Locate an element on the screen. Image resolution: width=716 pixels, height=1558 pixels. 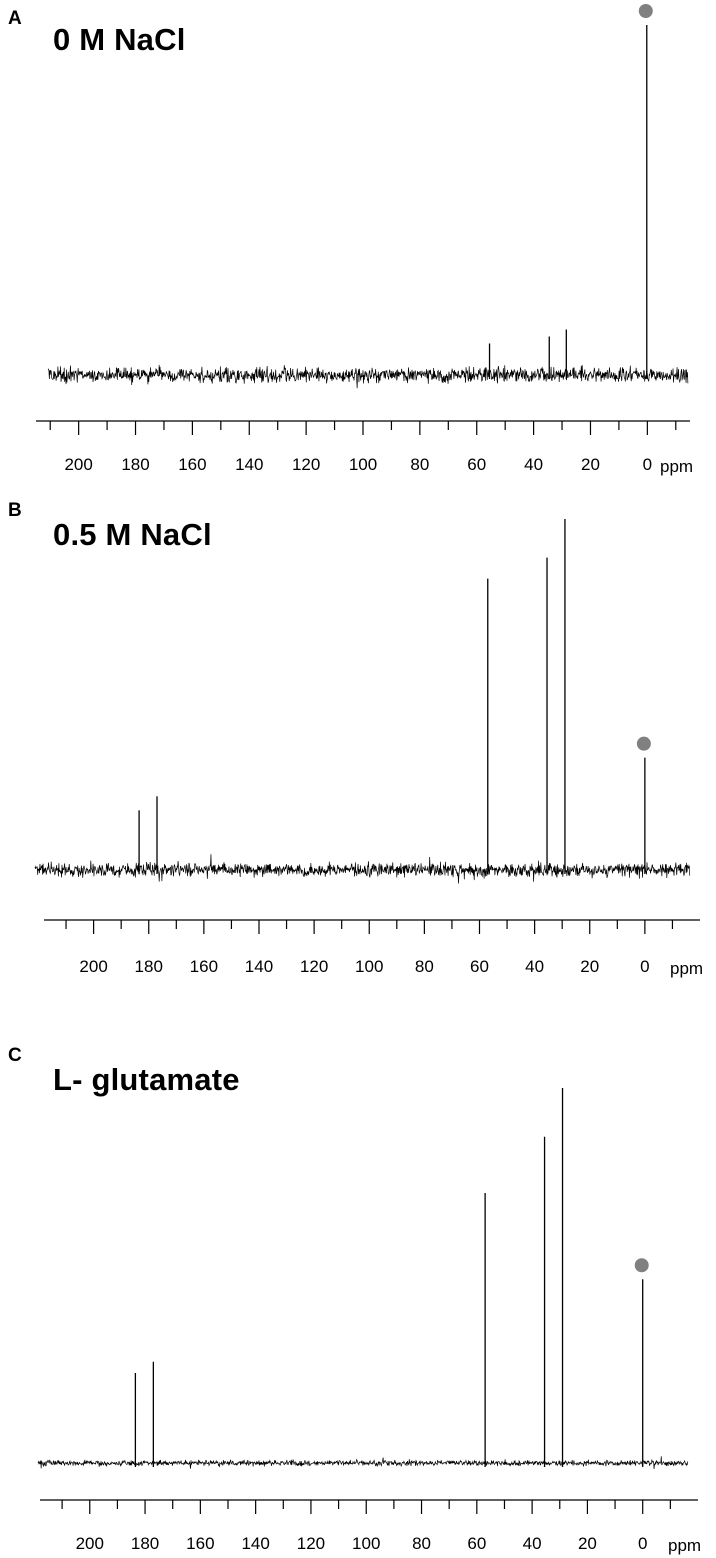
panel-letter: A is located at coordinates (15, 18).